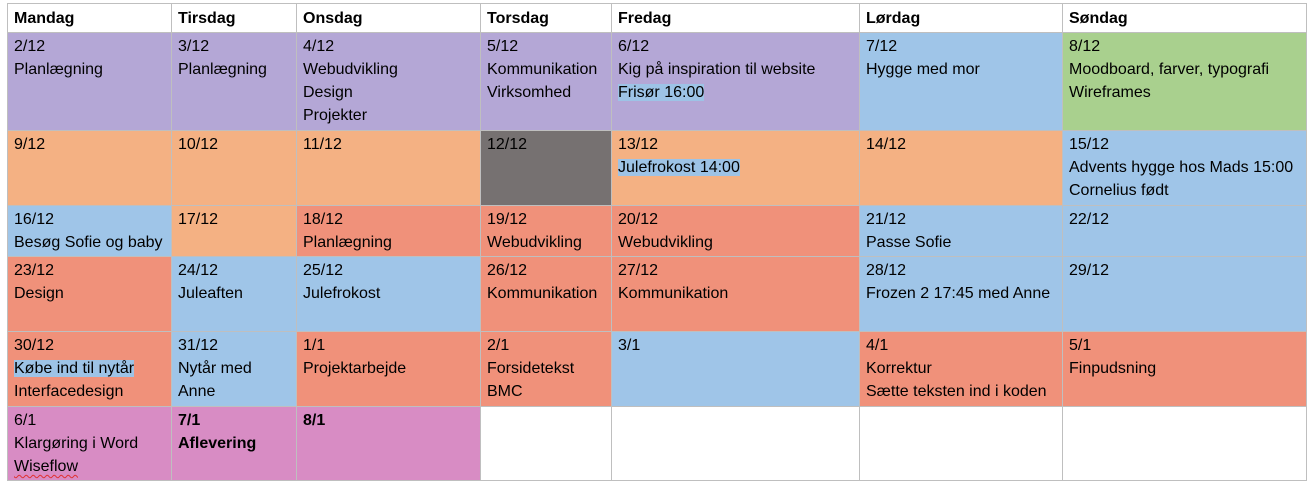  What do you see at coordinates (961, 294) in the screenshot?
I see `day-cell: 28/12 Frozen 2 17:45 med Anne` at bounding box center [961, 294].